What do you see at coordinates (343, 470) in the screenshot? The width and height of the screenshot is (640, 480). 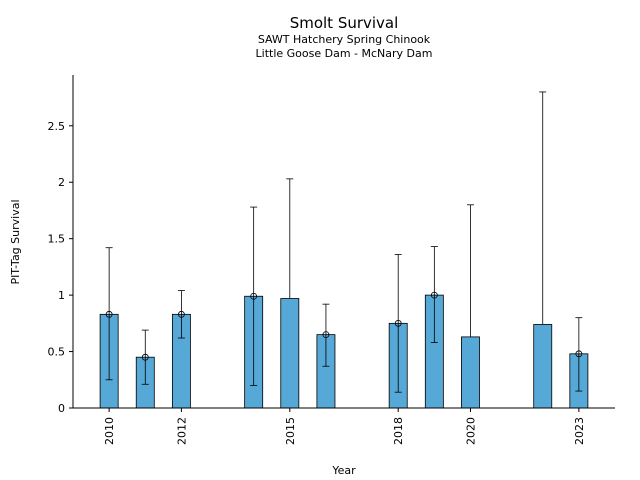 I see `x-axis-label: Year` at bounding box center [343, 470].